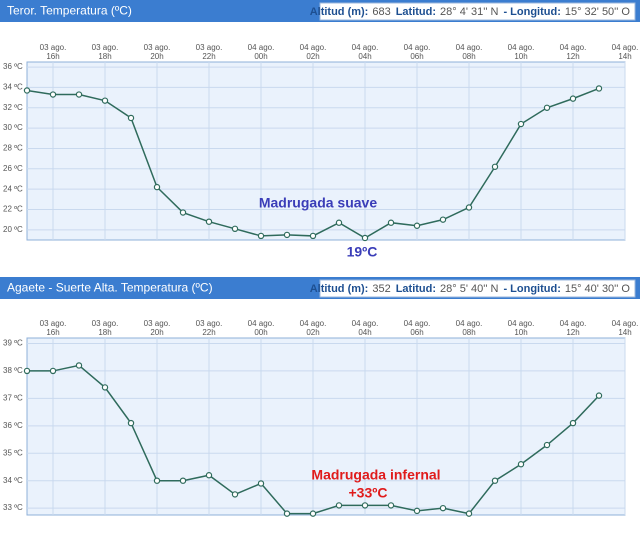 The width and height of the screenshot is (640, 540). What do you see at coordinates (104, 332) in the screenshot?
I see `x-tick-hour: 18h` at bounding box center [104, 332].